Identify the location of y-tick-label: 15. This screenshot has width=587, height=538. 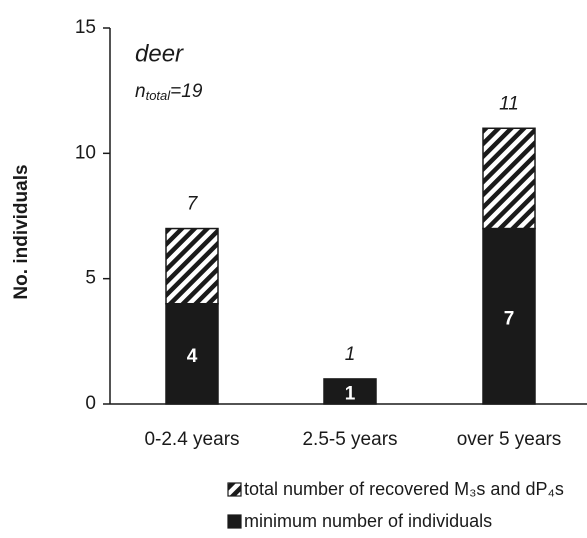
(85, 27).